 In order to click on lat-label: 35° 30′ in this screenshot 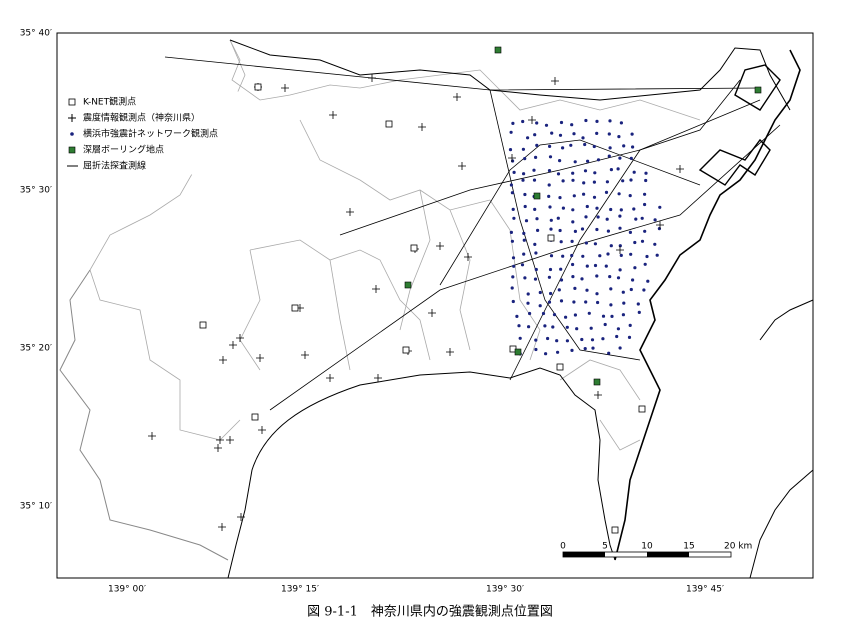, I will do `click(36, 191)`.